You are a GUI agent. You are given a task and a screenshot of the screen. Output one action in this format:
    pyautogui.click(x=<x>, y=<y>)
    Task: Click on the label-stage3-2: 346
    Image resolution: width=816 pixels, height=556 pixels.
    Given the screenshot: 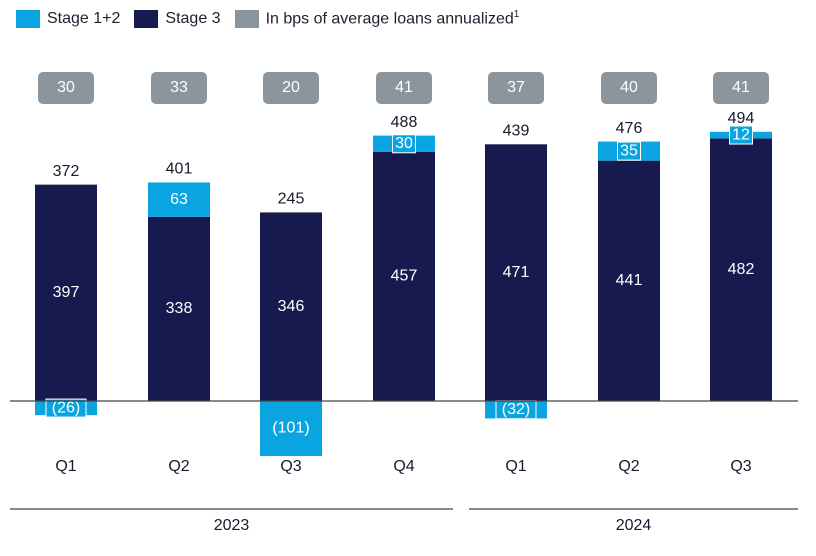 What is the action you would take?
    pyautogui.click(x=291, y=306)
    